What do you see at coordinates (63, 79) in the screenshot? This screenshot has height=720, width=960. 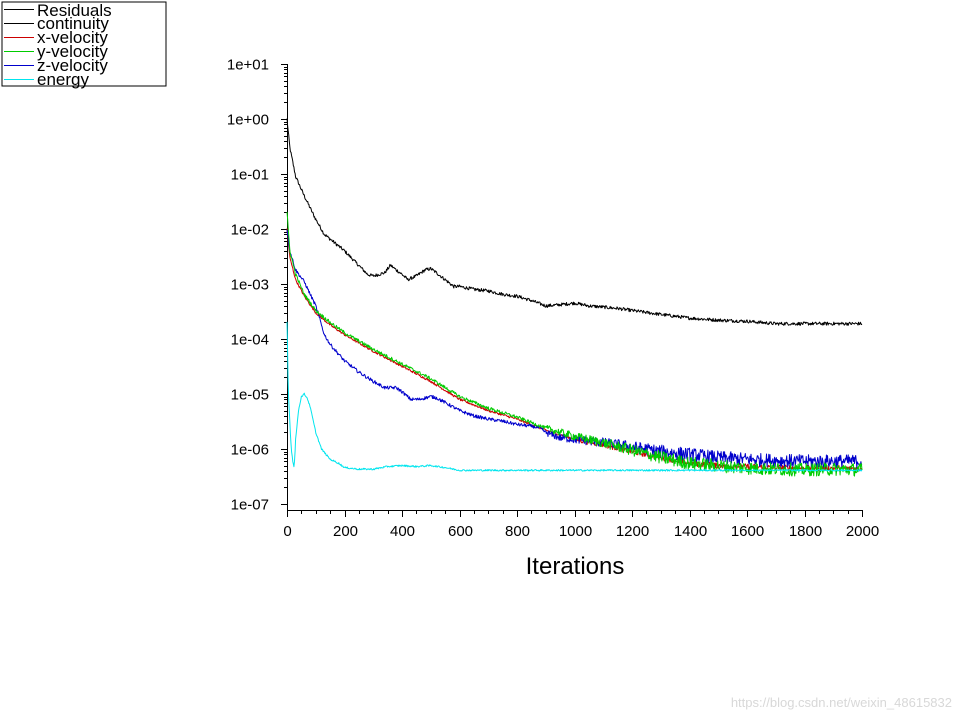 I see `legend-label-energy: energy` at bounding box center [63, 79].